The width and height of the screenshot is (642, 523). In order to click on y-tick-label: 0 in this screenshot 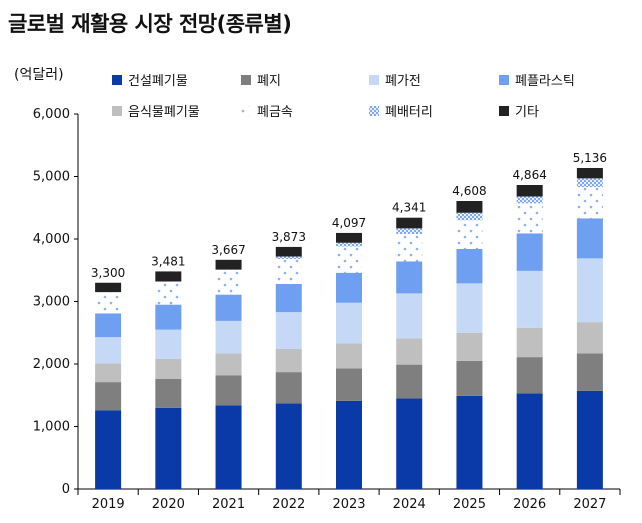, I will do `click(66, 489)`.